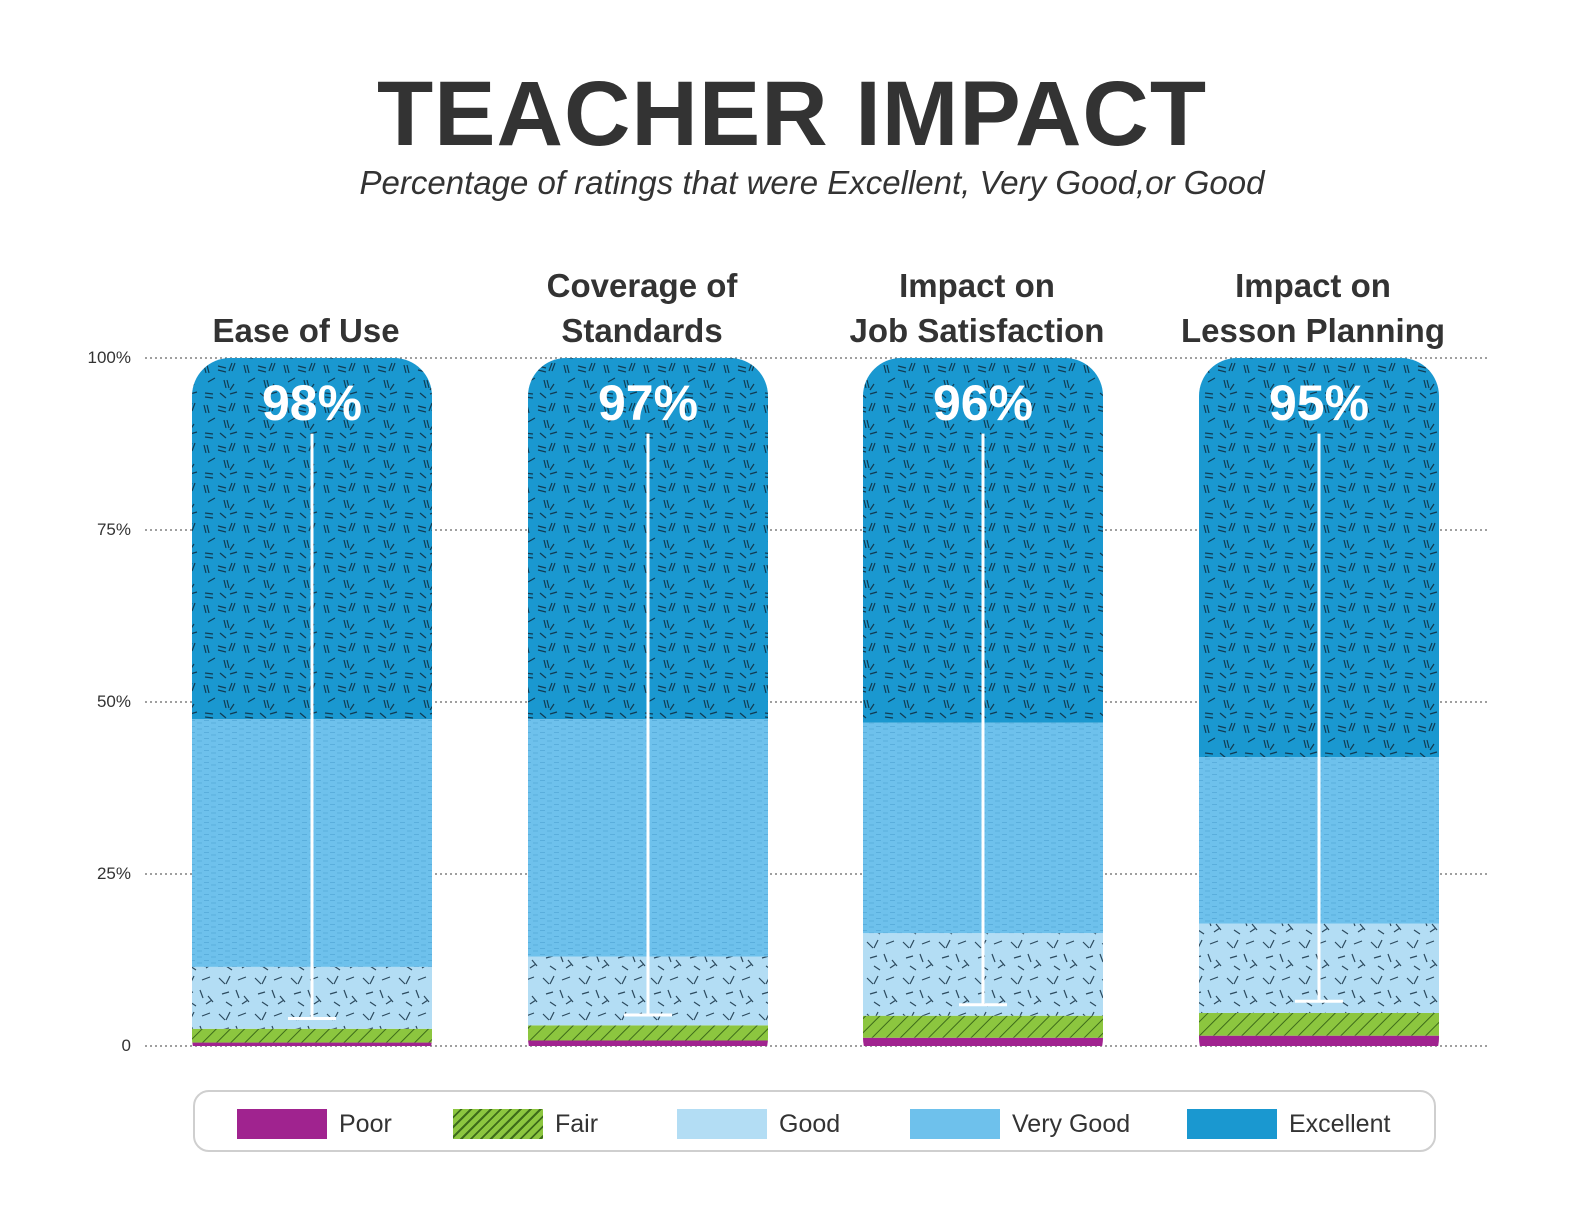 This screenshot has width=1584, height=1224. What do you see at coordinates (126, 1045) in the screenshot?
I see `y-tick-label: 0` at bounding box center [126, 1045].